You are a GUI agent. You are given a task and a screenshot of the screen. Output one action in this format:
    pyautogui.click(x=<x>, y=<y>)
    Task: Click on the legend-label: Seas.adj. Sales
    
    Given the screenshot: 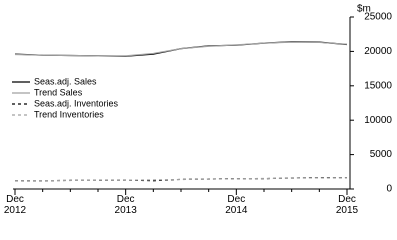 What is the action you would take?
    pyautogui.click(x=65, y=81)
    